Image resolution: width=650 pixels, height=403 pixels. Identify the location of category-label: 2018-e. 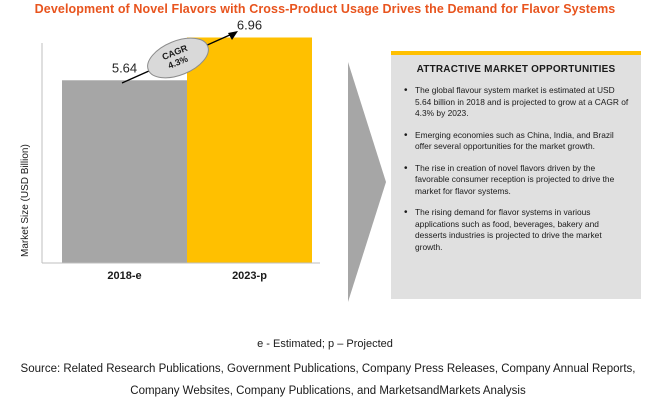
(124, 276).